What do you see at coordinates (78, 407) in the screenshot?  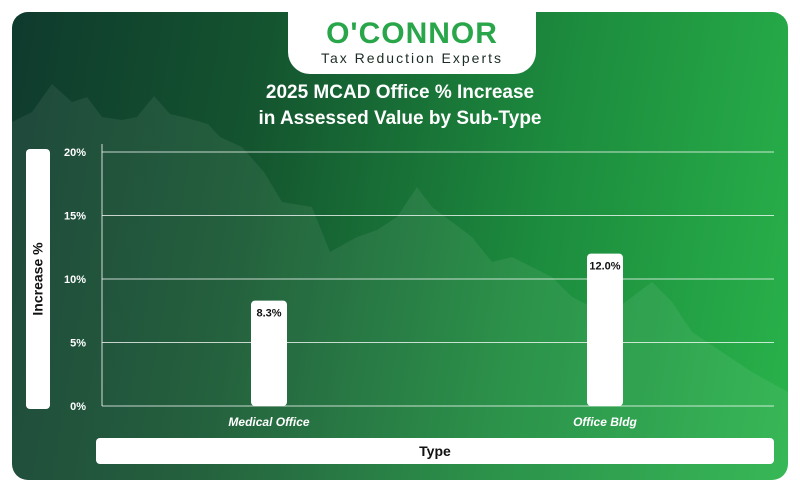 I see `y-tick-label: 0%` at bounding box center [78, 407].